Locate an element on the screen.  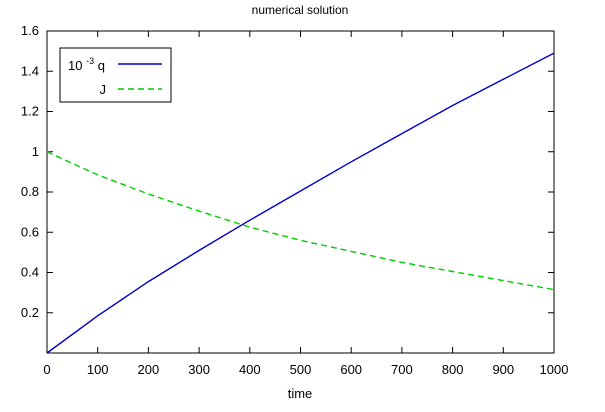
x-tick-label-10: 1000 is located at coordinates (554, 369).